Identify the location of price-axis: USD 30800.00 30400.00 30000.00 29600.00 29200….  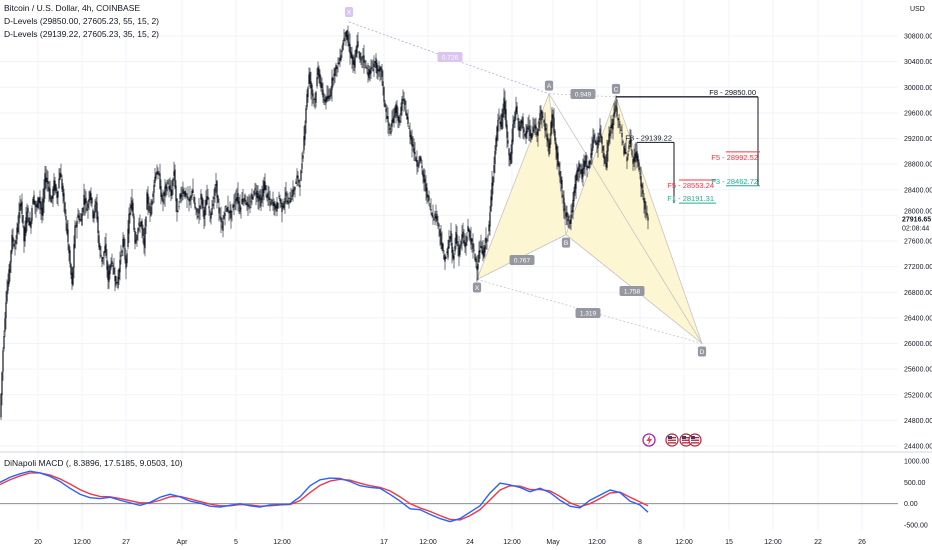
(915, 268).